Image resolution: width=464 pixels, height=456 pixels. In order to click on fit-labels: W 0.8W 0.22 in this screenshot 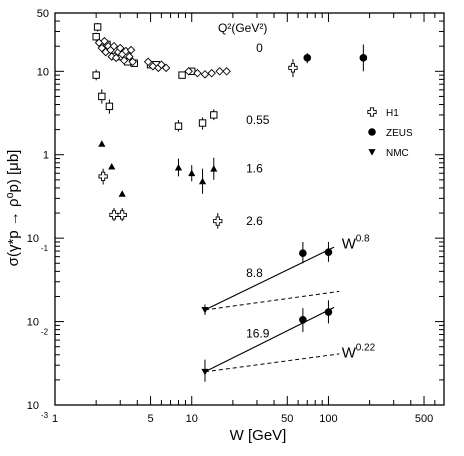, I will do `click(359, 298)`.